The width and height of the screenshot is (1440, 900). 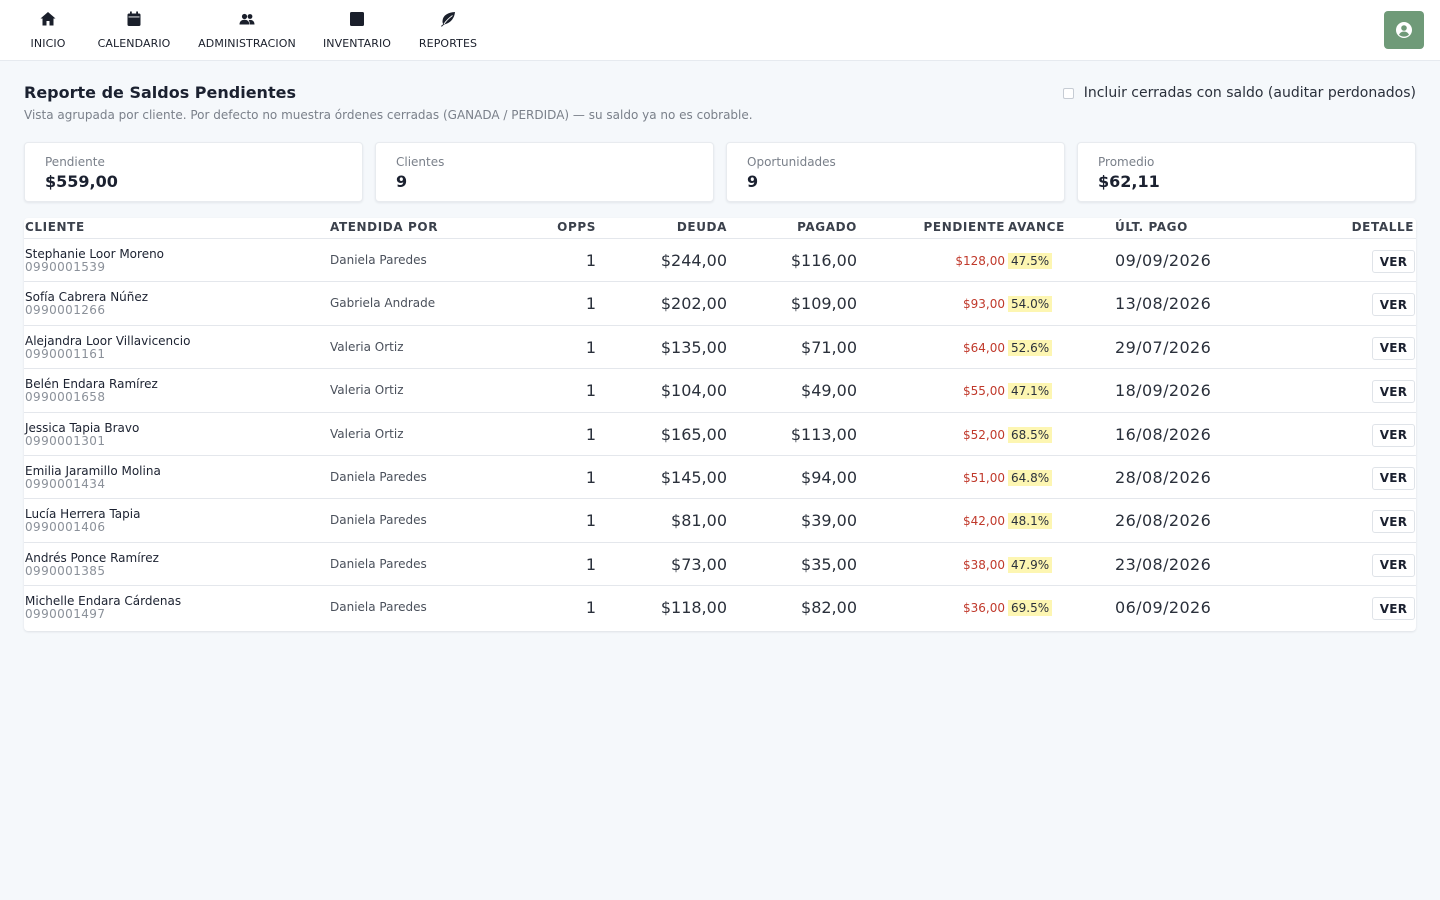 I want to click on user-circle-icon, so click(x=1404, y=30).